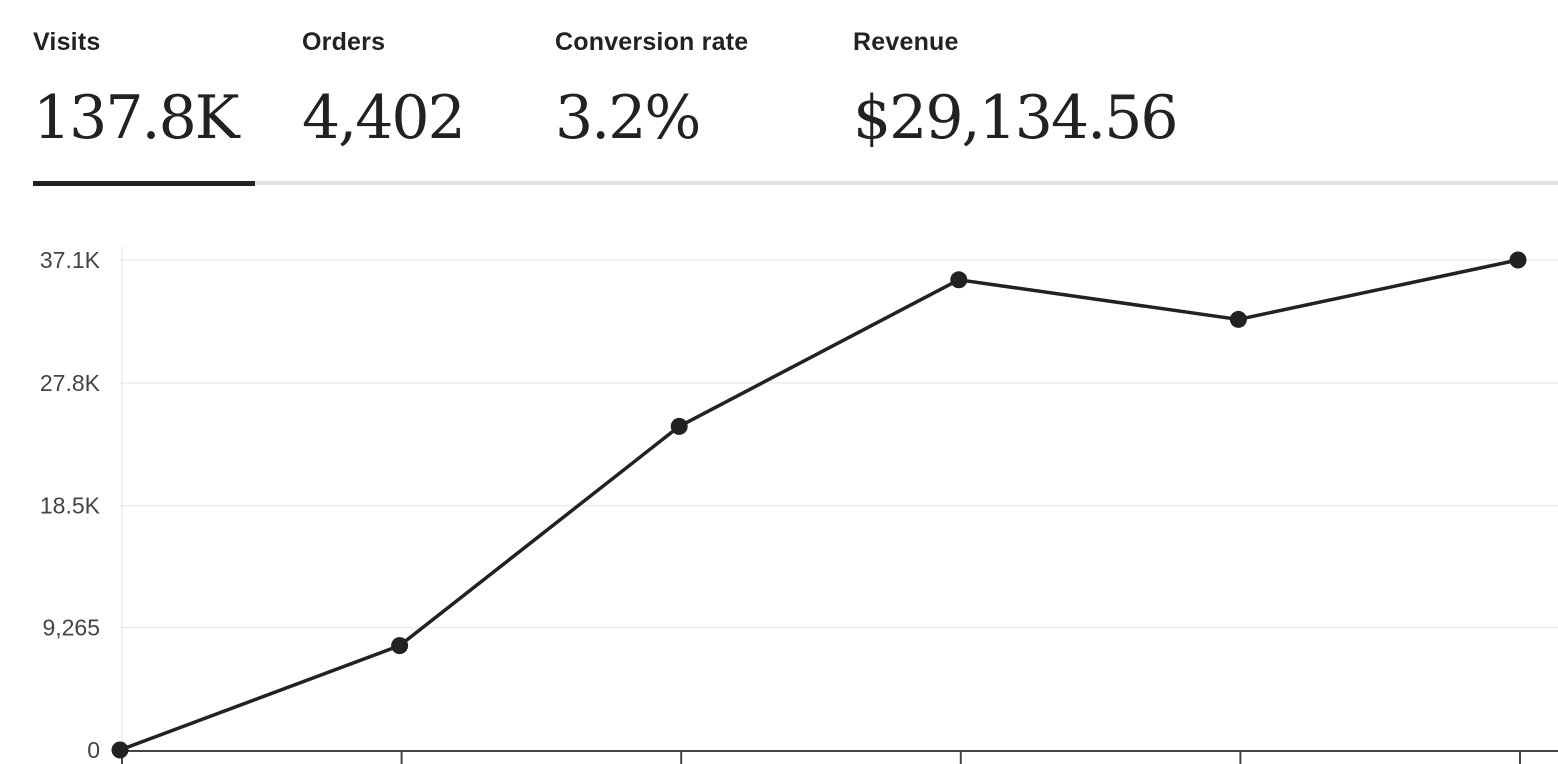 The image size is (1558, 764). I want to click on tab-orders: Orders 4,402, so click(417, 93).